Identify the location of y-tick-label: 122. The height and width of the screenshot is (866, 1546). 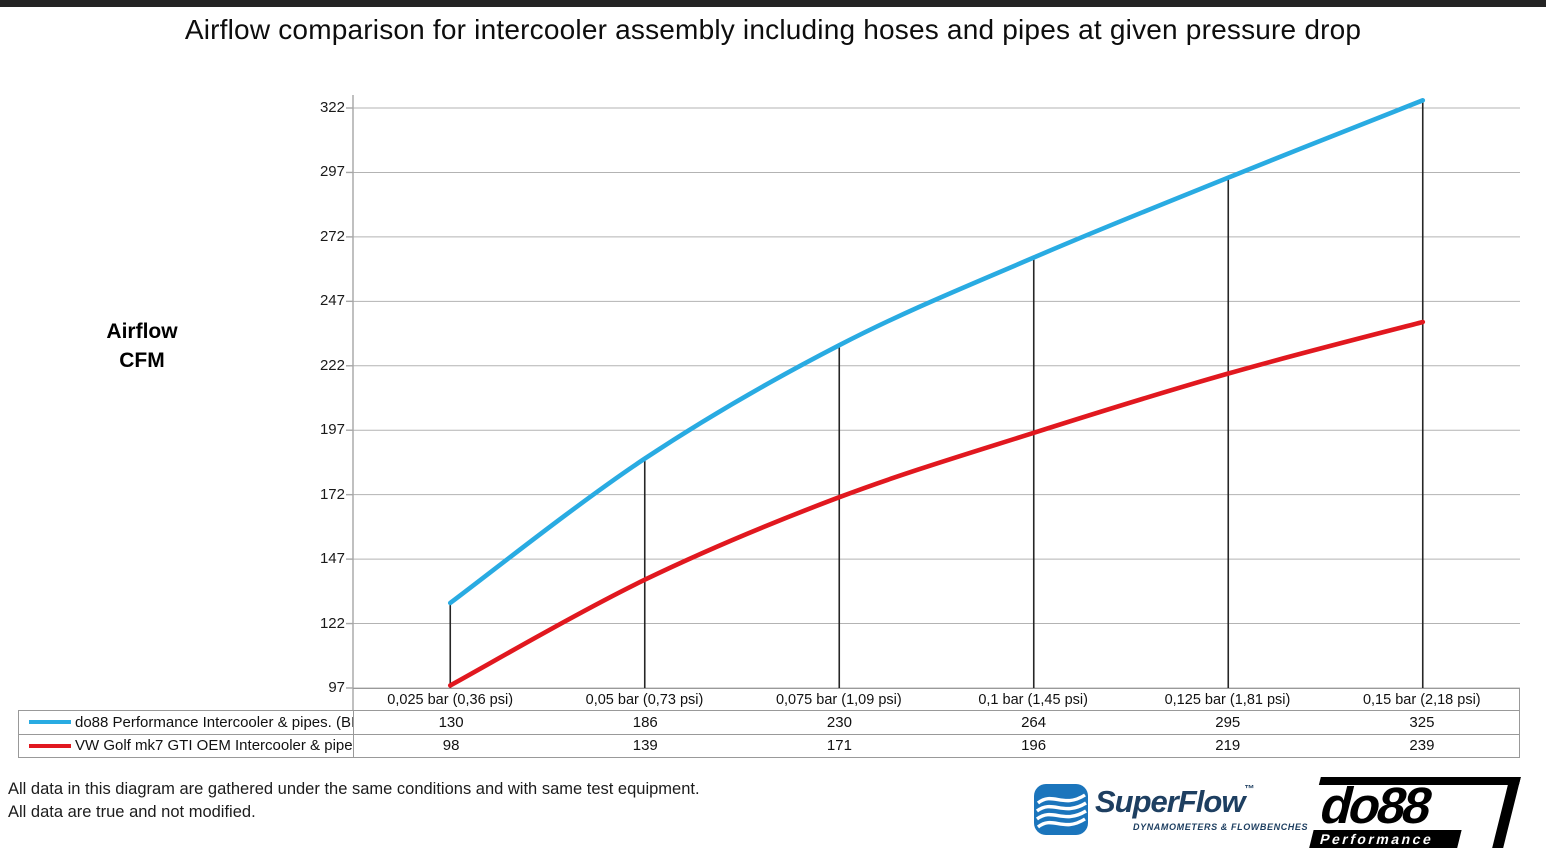
(332, 623).